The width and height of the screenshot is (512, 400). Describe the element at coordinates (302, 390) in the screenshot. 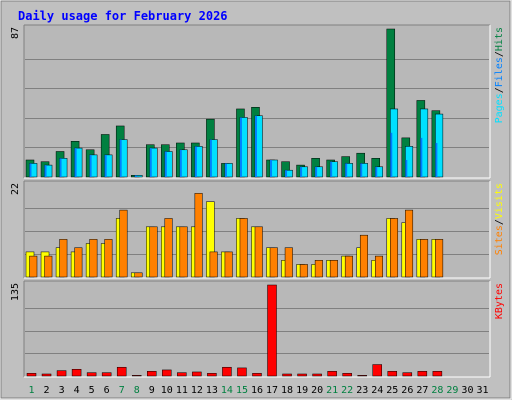

I see `x-axis-label-day: 19` at that location.